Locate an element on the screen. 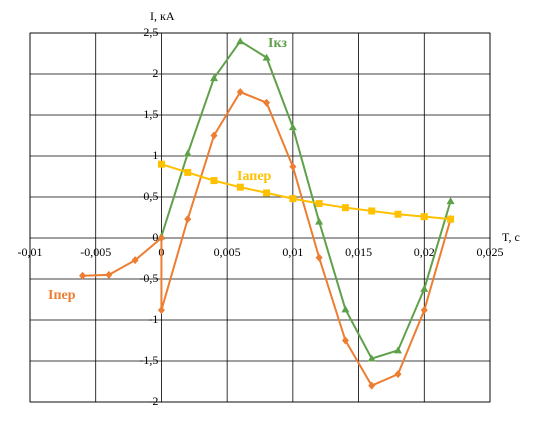 The height and width of the screenshot is (426, 533). y-tick-label: 0 is located at coordinates (155, 237).